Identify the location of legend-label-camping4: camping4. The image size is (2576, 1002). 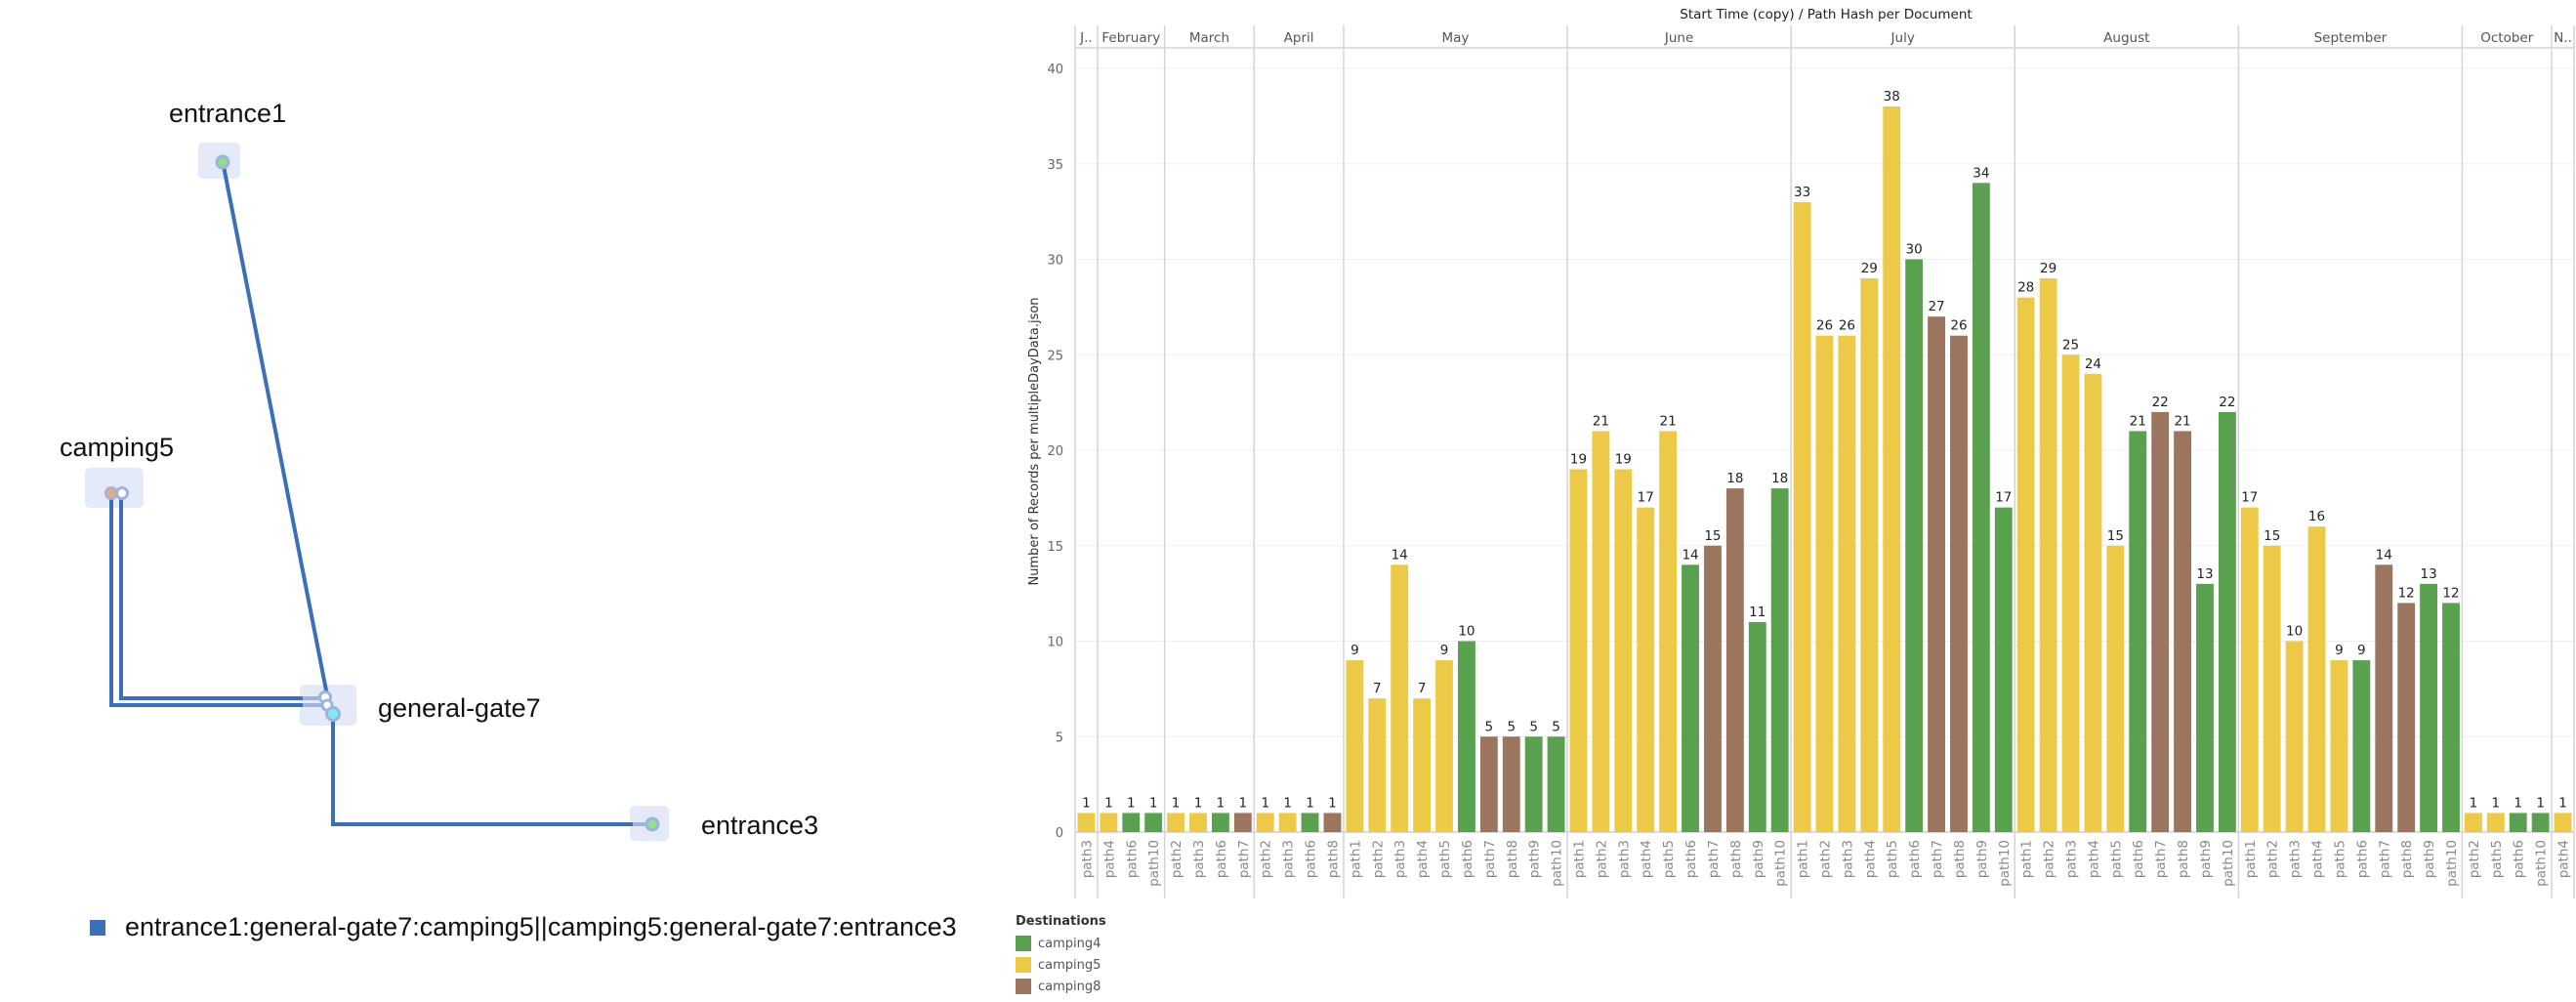
(1069, 943).